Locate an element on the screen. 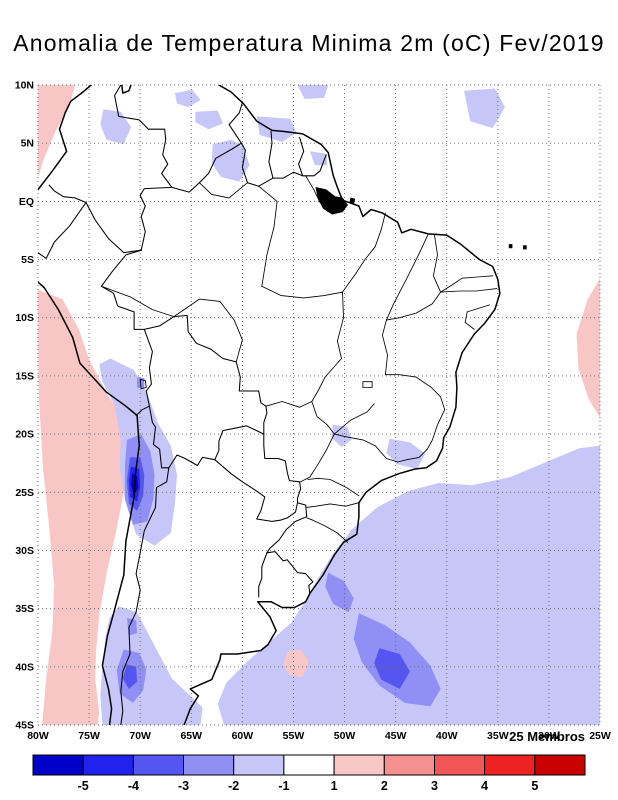 This screenshot has height=800, width=618. lon-tick-label: 65W is located at coordinates (191, 736).